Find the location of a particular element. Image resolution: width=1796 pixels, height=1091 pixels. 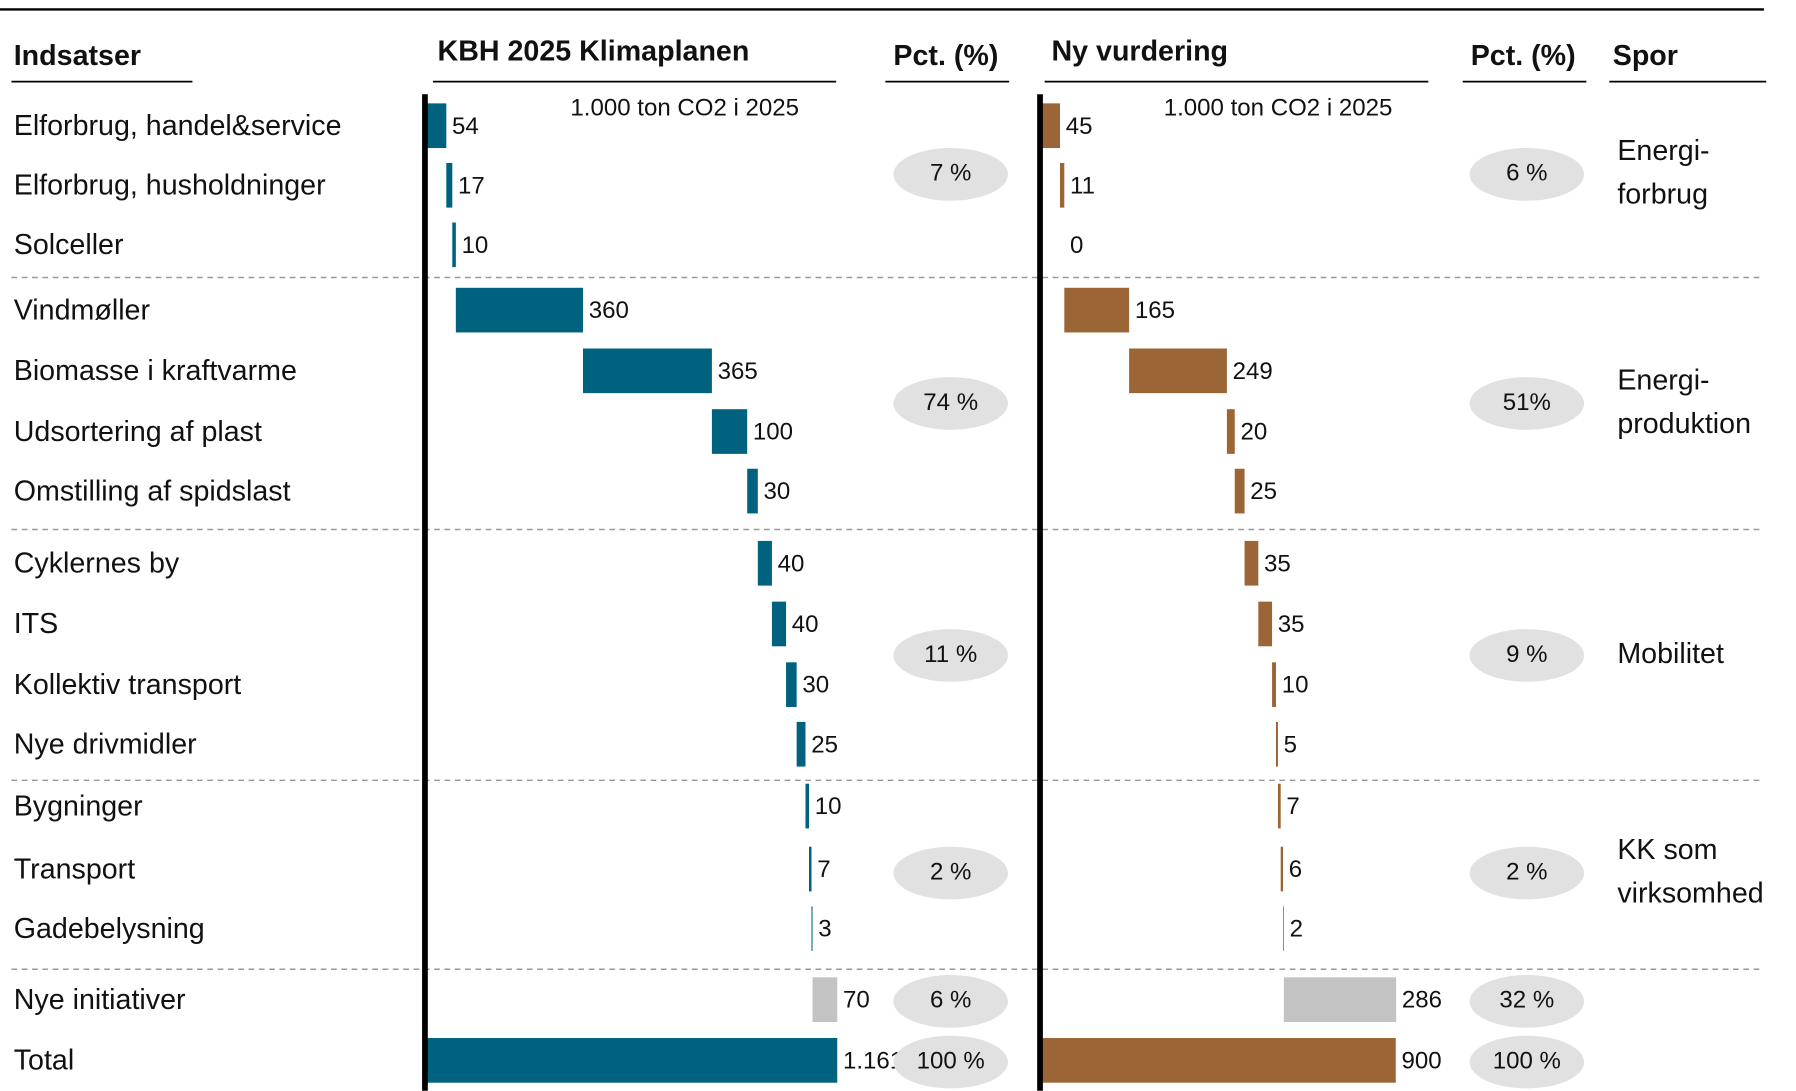

row-label: Total is located at coordinates (44, 1061).